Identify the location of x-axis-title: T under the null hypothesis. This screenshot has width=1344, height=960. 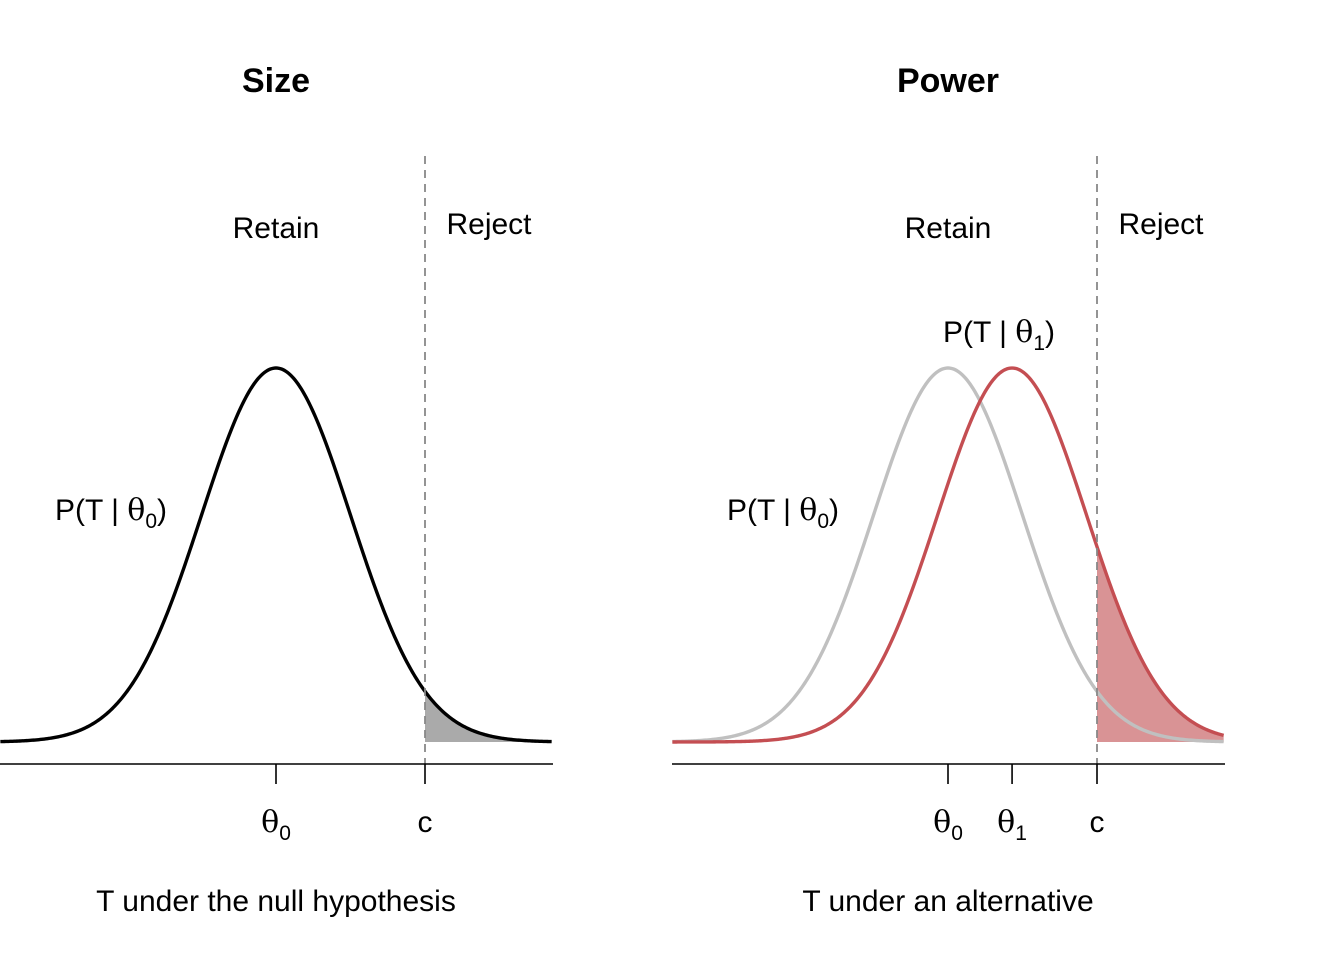
(276, 901).